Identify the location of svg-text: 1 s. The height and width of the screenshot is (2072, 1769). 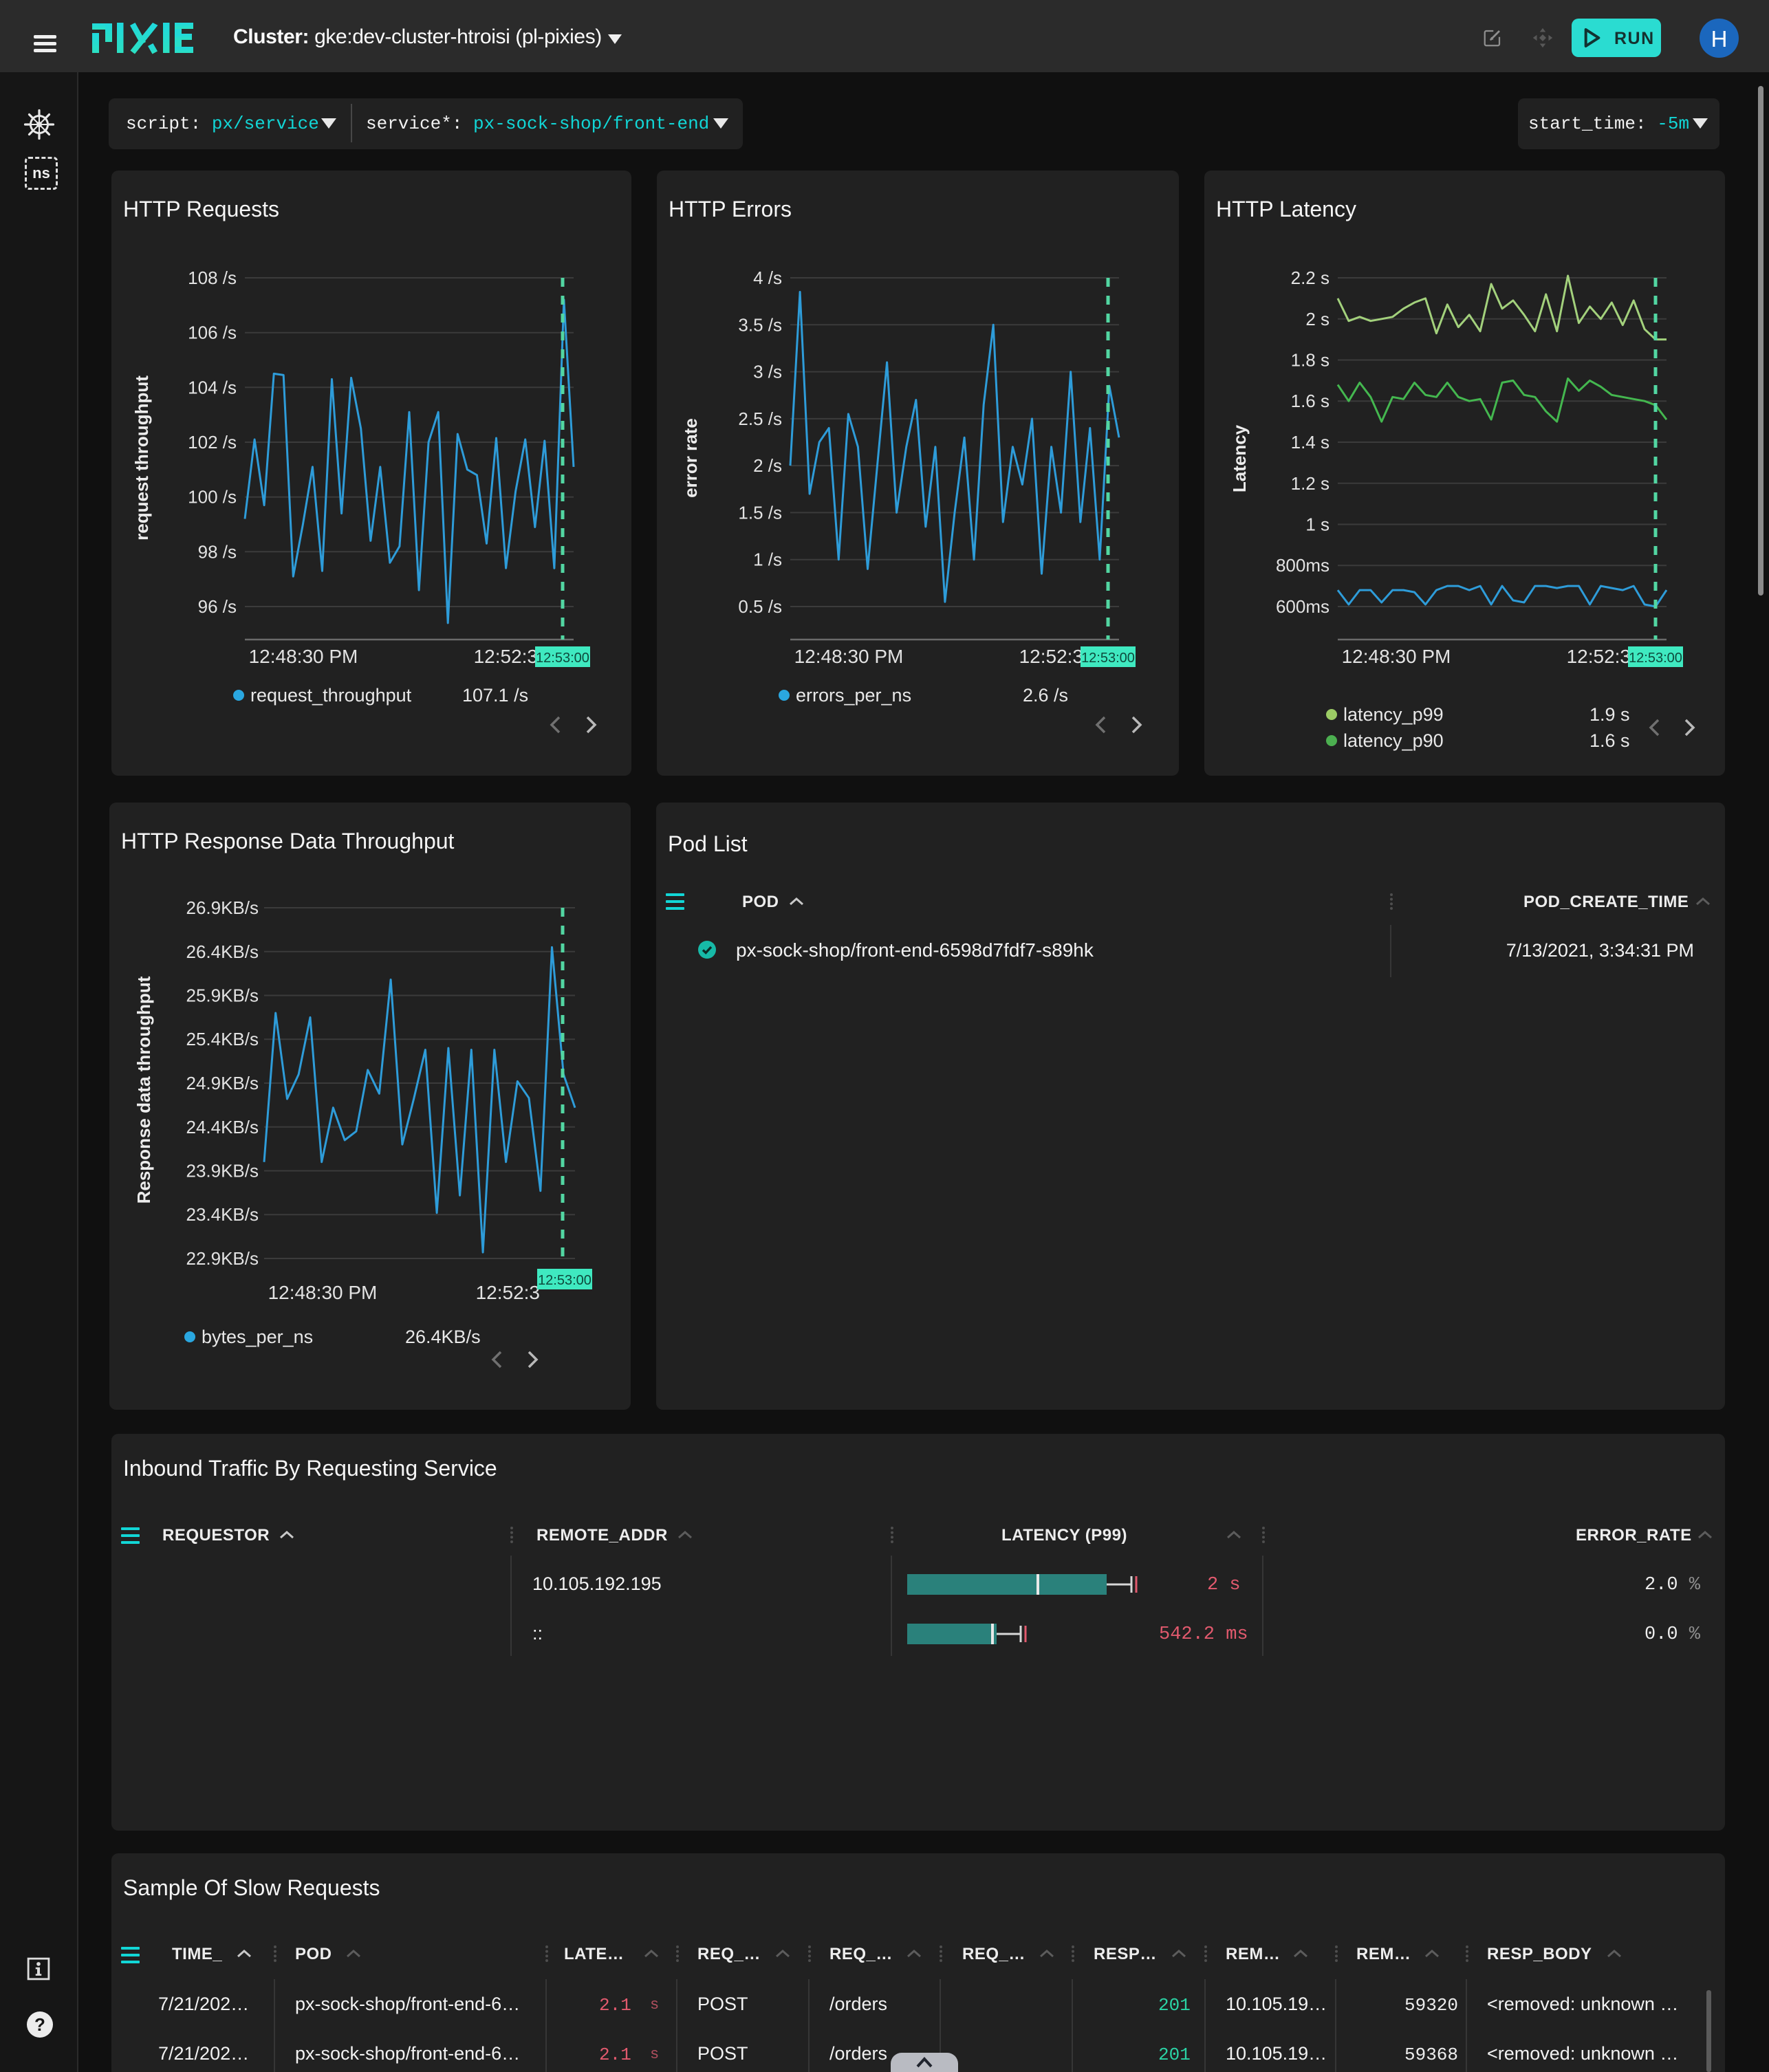
(1318, 524).